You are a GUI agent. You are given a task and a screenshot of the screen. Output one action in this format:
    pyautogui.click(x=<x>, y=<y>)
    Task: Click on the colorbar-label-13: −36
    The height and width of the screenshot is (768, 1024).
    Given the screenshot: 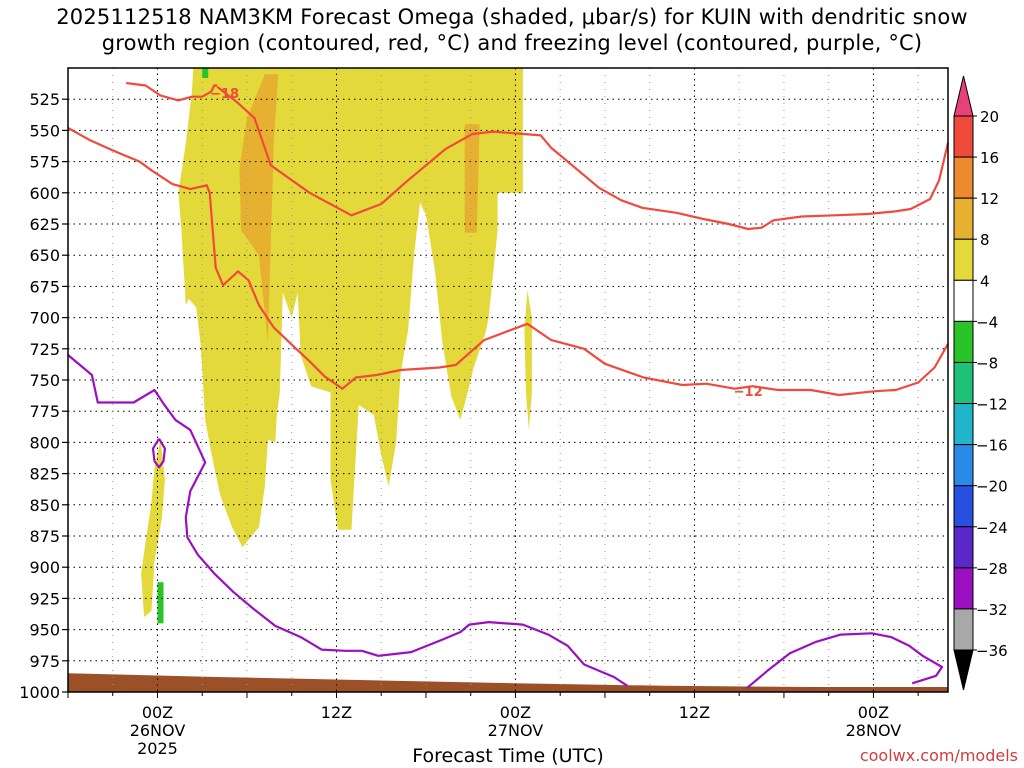 What is the action you would take?
    pyautogui.click(x=992, y=651)
    